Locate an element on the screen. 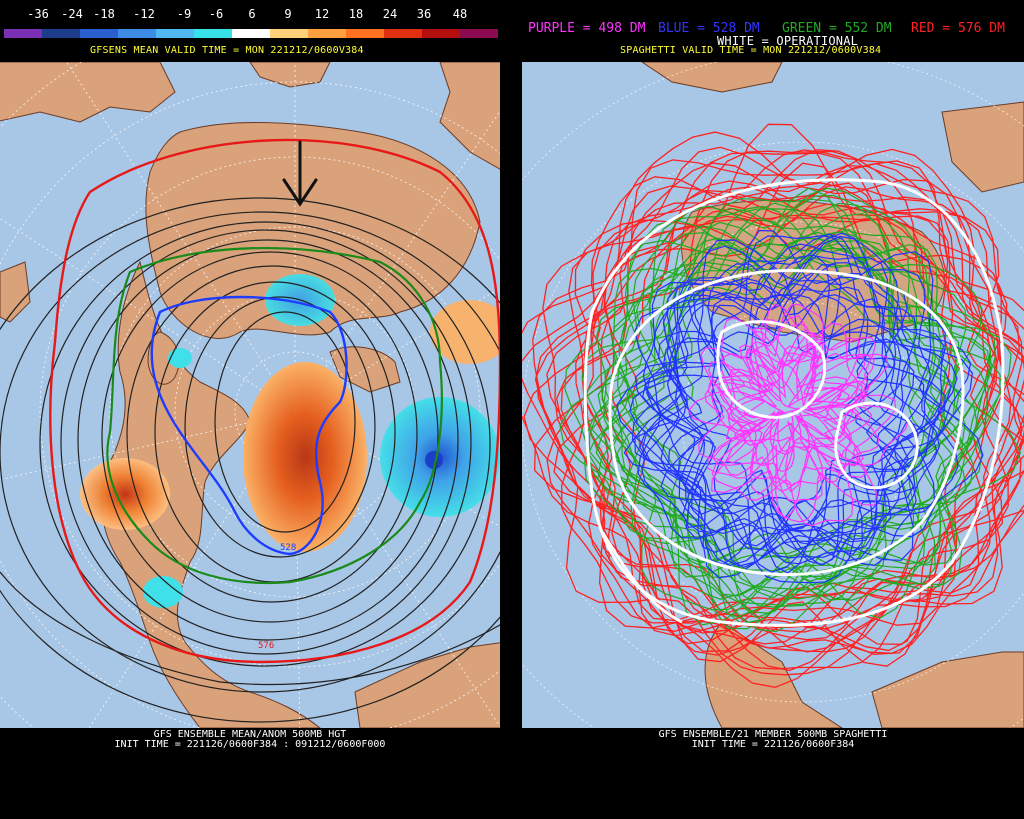 Image resolution: width=1024 pixels, height=819 pixels. right-footer-line1: GFS ENSEMBLE/21 MEMBER 500MB SPAGHETTI is located at coordinates (773, 734).